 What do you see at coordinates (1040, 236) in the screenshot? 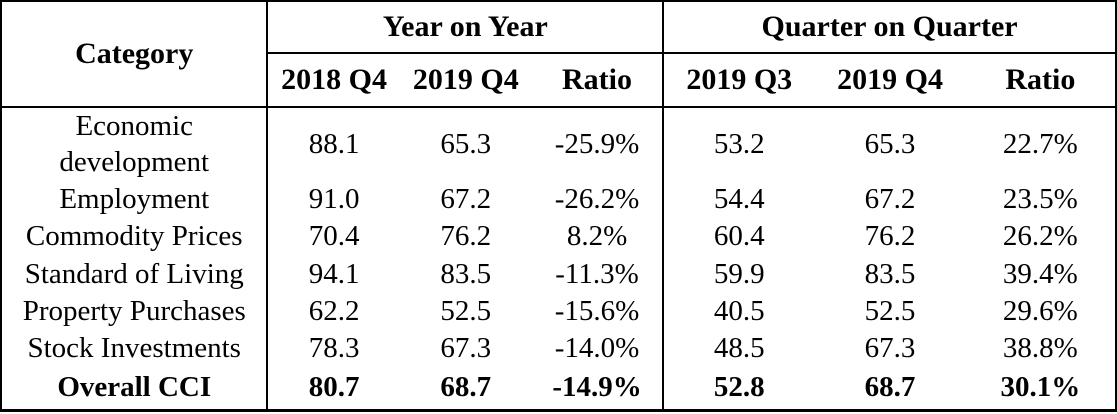
I see `cell-qoq-ratio: 26.2%` at bounding box center [1040, 236].